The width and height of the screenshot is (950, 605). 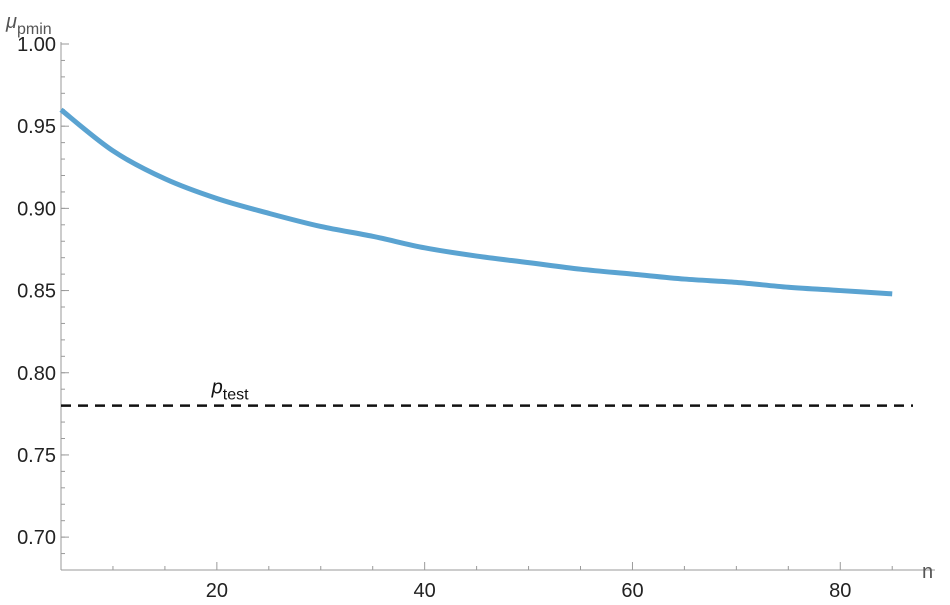 I want to click on x-tick-label: 40, so click(x=425, y=591).